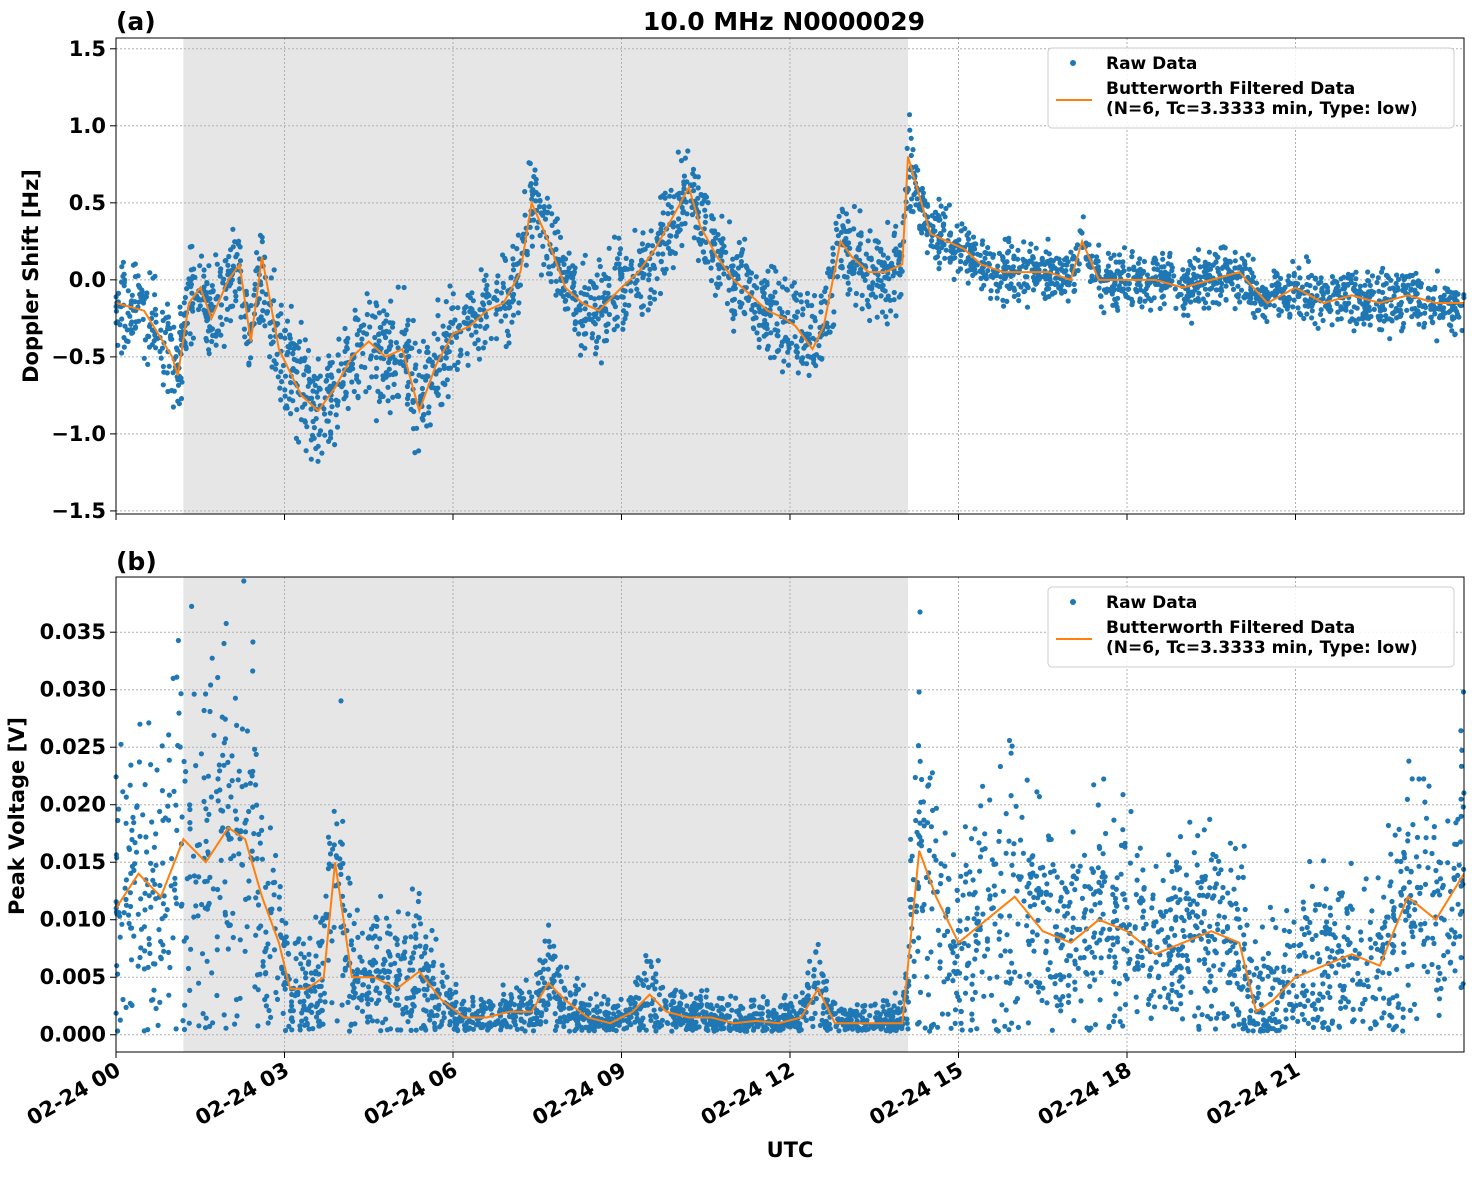 This screenshot has height=1177, width=1472. What do you see at coordinates (136, 21) in the screenshot?
I see `panel-a-label: (a)` at bounding box center [136, 21].